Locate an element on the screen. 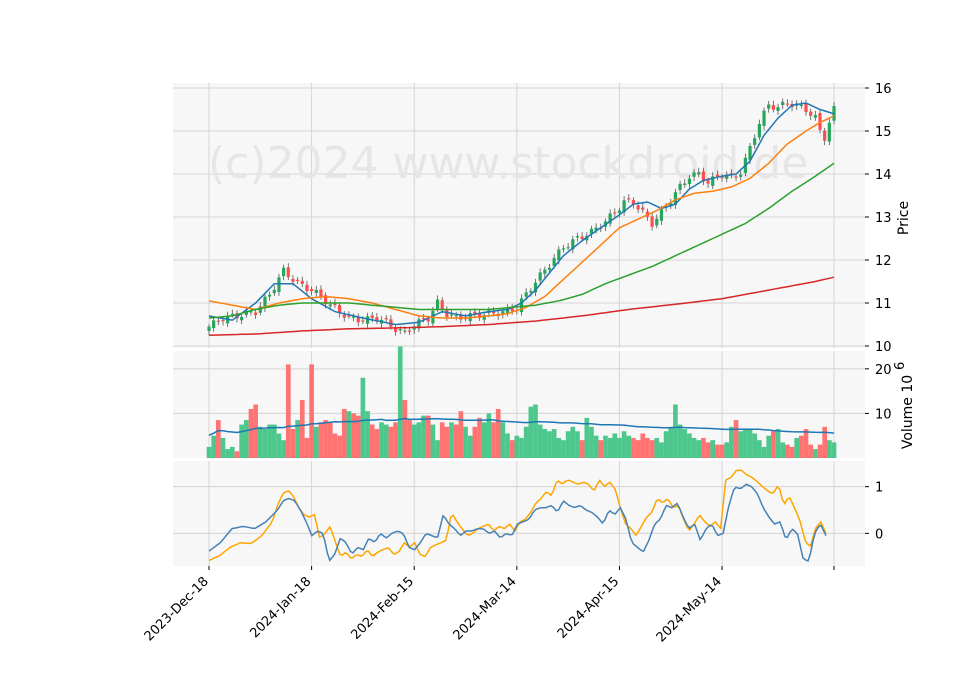  x-tick-label: 2024-Apr-15 is located at coordinates (588, 607).